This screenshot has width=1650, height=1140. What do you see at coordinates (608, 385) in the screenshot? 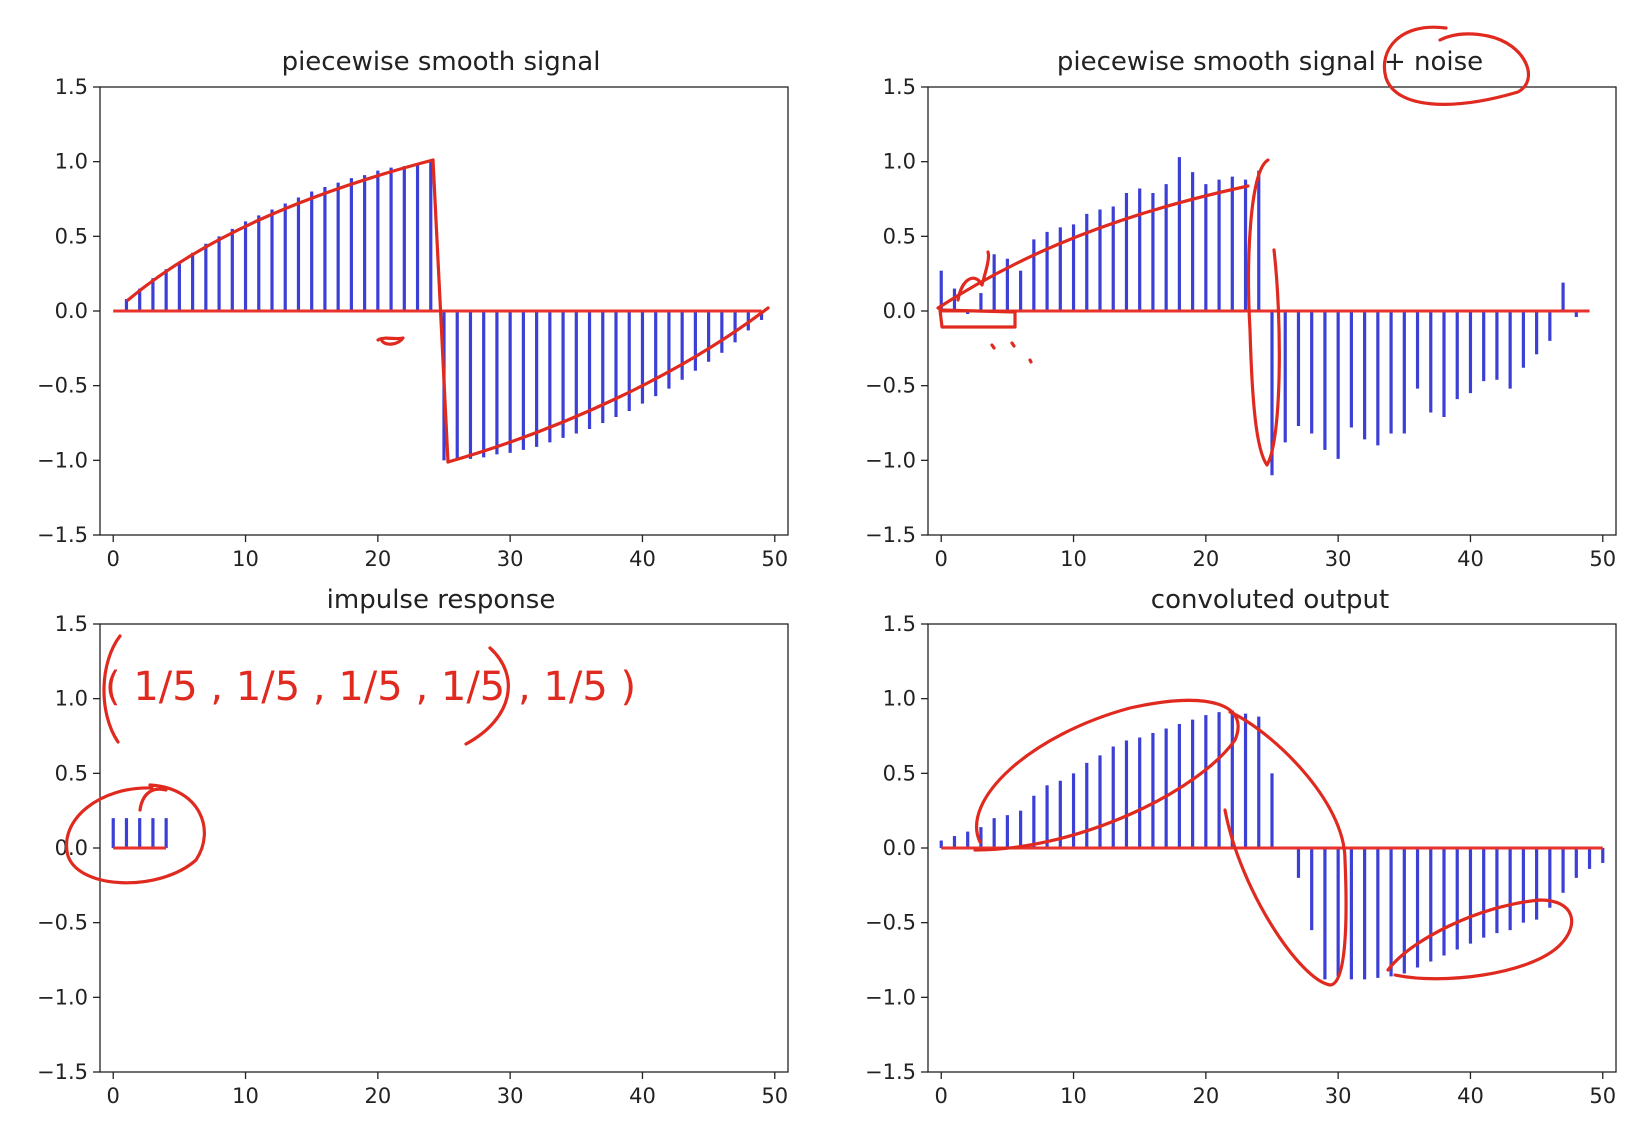
I see `ink-trace-fall` at bounding box center [608, 385].